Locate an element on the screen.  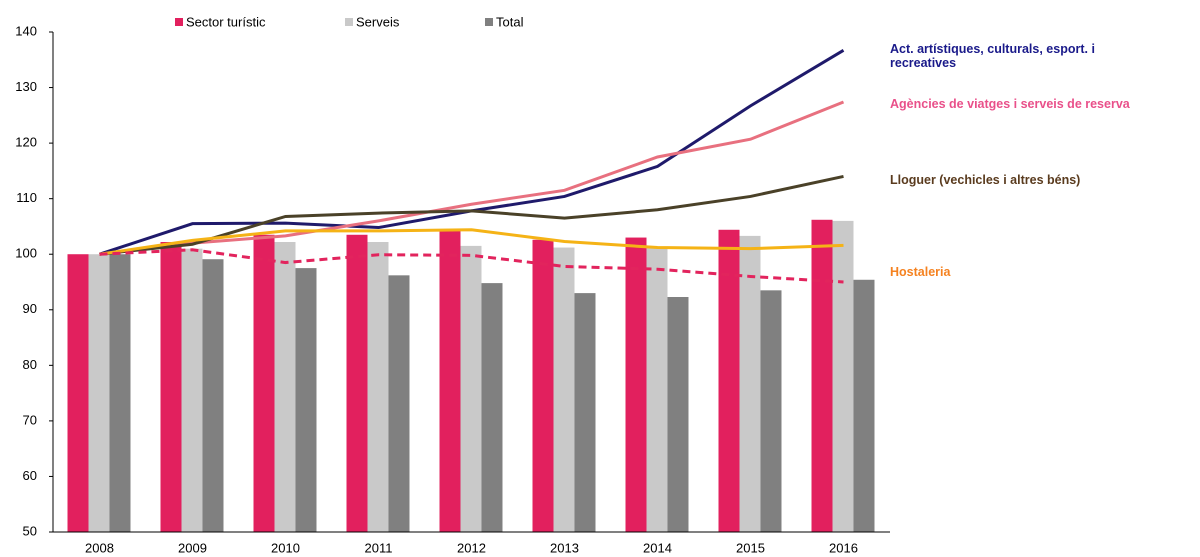
x-tick-label: 2009 is located at coordinates (192, 547).